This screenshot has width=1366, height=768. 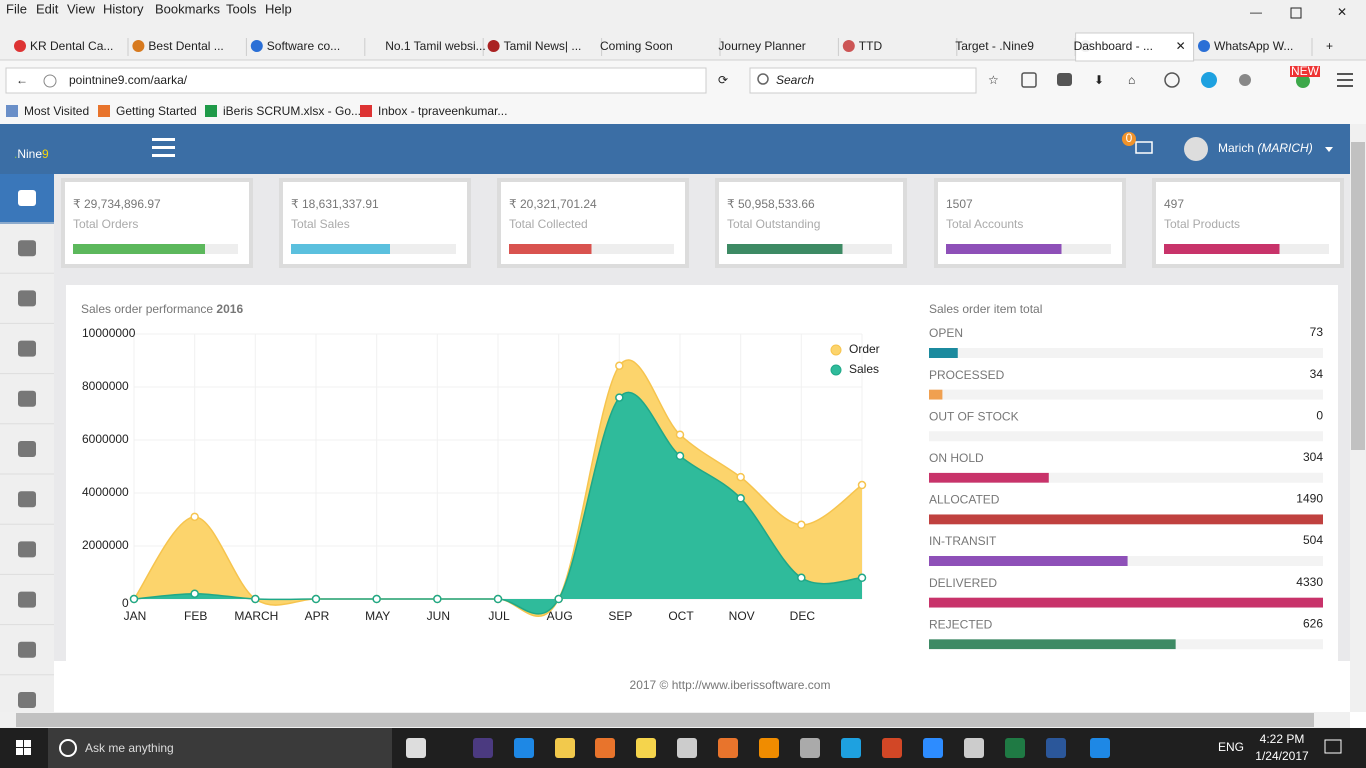 I want to click on language: ENG, so click(x=1231, y=747).